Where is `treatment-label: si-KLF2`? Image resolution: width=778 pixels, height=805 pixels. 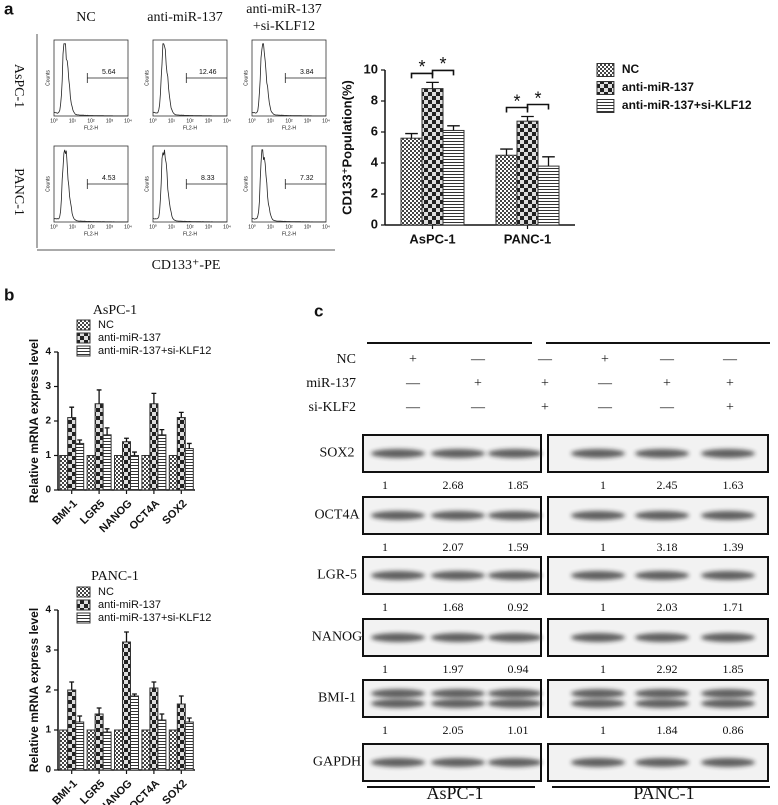
treatment-label: si-KLF2 is located at coordinates (332, 407).